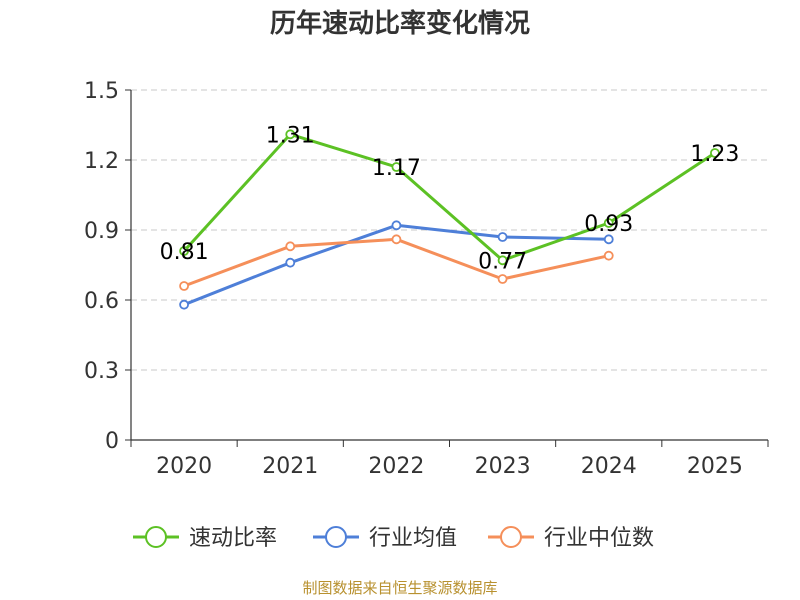  I want to click on y-tick-label: 0.3, so click(101, 371).